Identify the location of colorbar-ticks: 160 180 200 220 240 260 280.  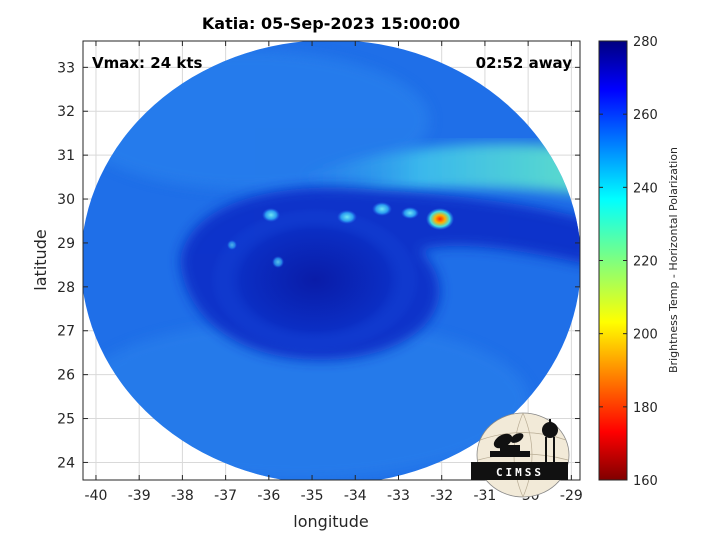
(628, 262).